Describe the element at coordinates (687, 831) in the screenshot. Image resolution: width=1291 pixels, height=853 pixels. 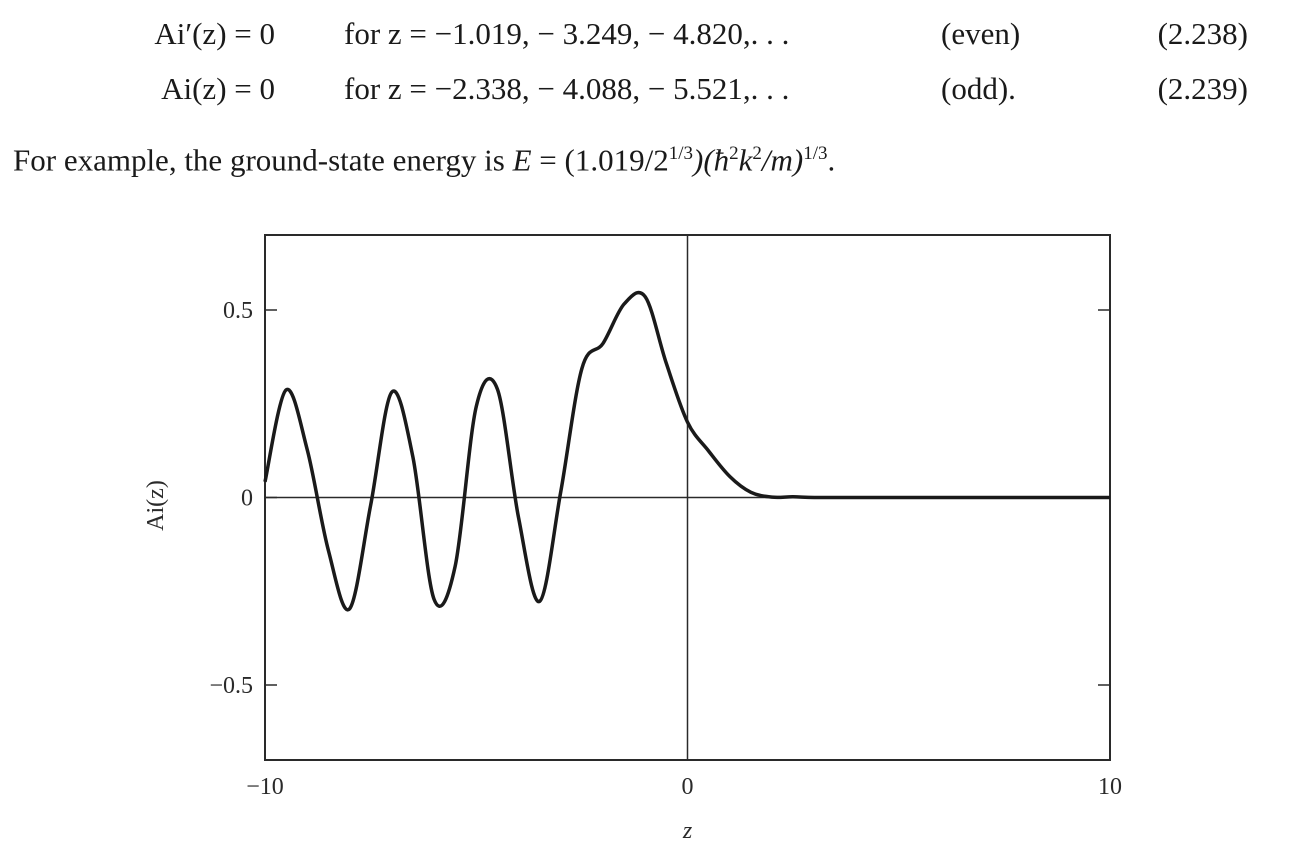
I see `x-axis-label: z` at that location.